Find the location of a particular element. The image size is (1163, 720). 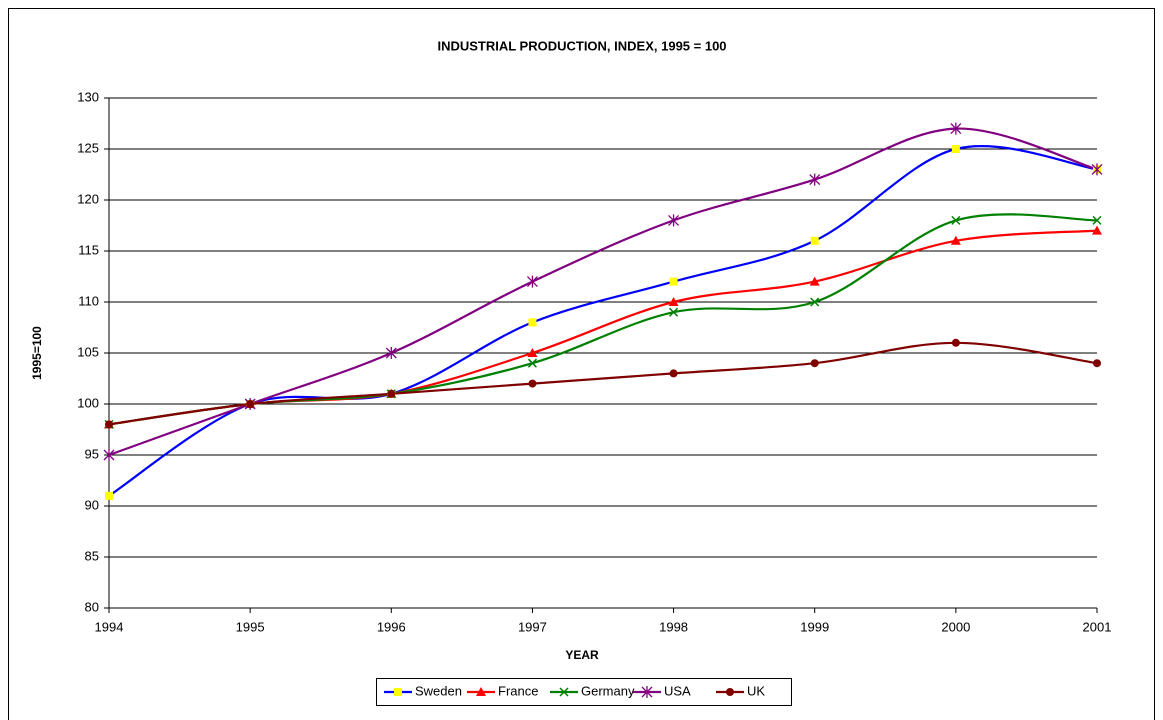

legend-label: USA is located at coordinates (677, 690).